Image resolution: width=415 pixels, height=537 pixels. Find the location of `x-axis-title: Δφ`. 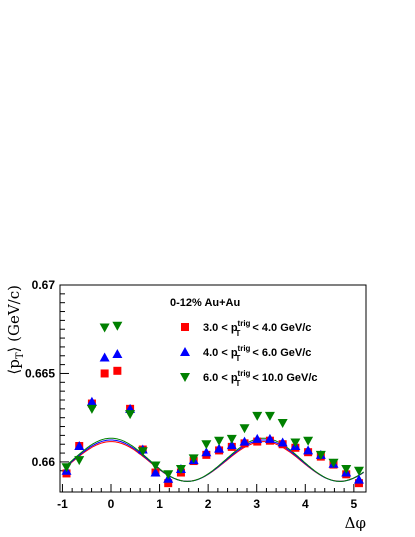

x-axis-title: Δφ is located at coordinates (355, 523).